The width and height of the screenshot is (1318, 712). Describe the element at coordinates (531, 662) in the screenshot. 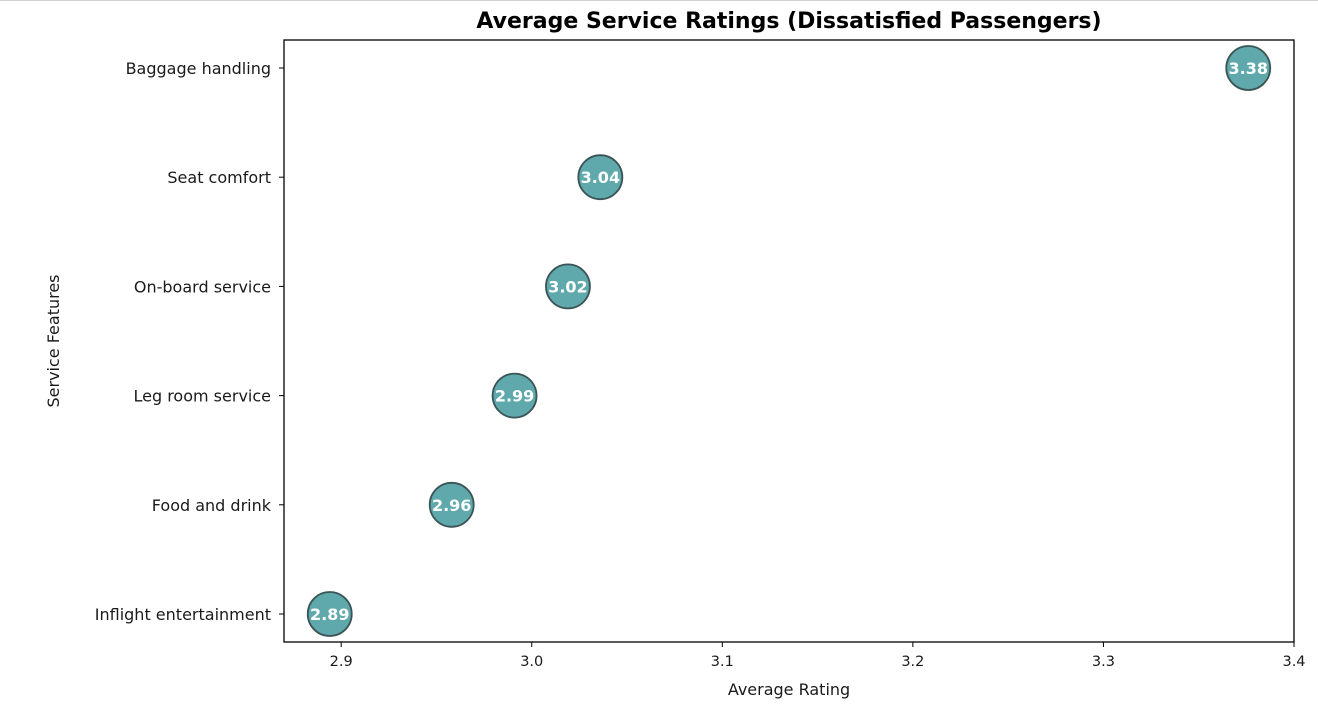

I see `x-tick-label: 3.0` at that location.